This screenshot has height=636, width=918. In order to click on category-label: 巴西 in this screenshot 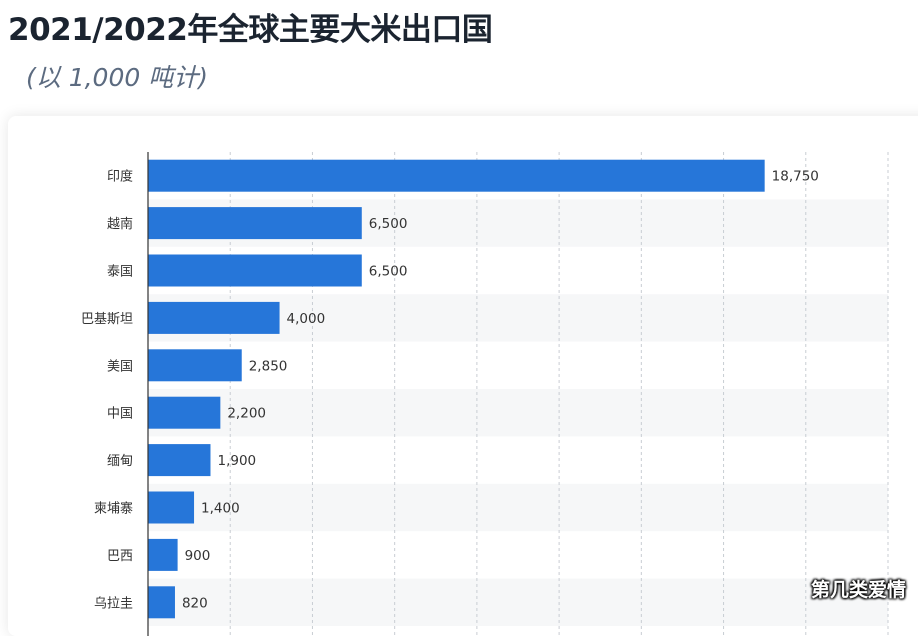, I will do `click(120, 556)`.